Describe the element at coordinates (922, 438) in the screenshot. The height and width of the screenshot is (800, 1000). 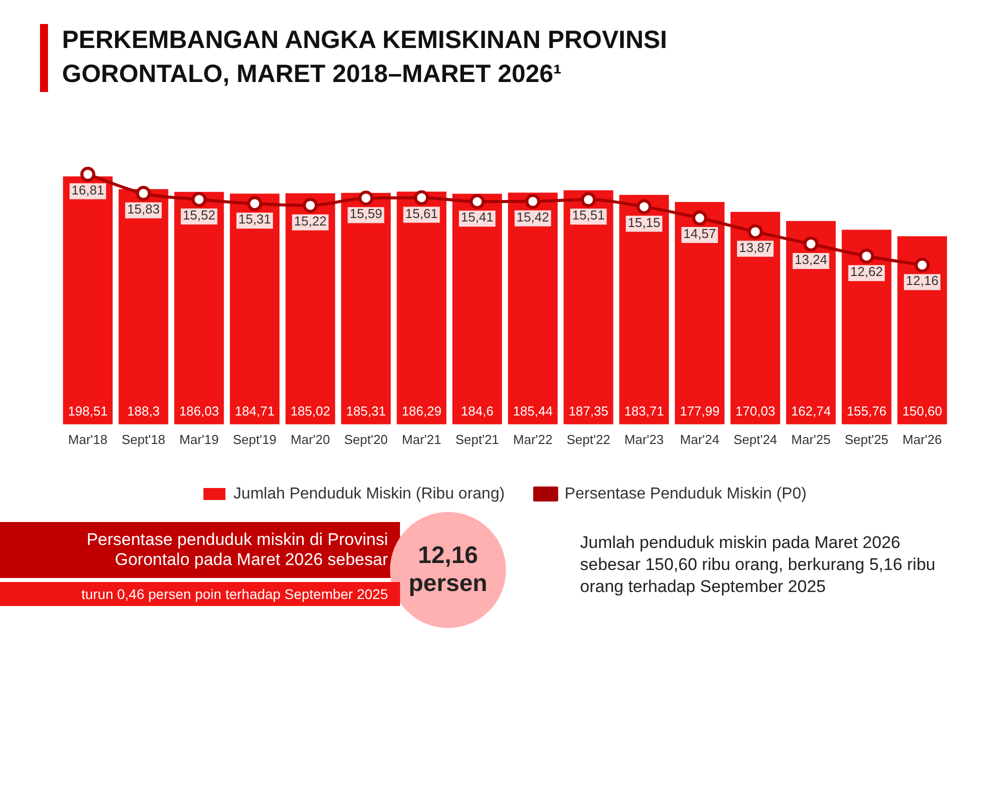
I see `x-tick-label: Mar'26` at that location.